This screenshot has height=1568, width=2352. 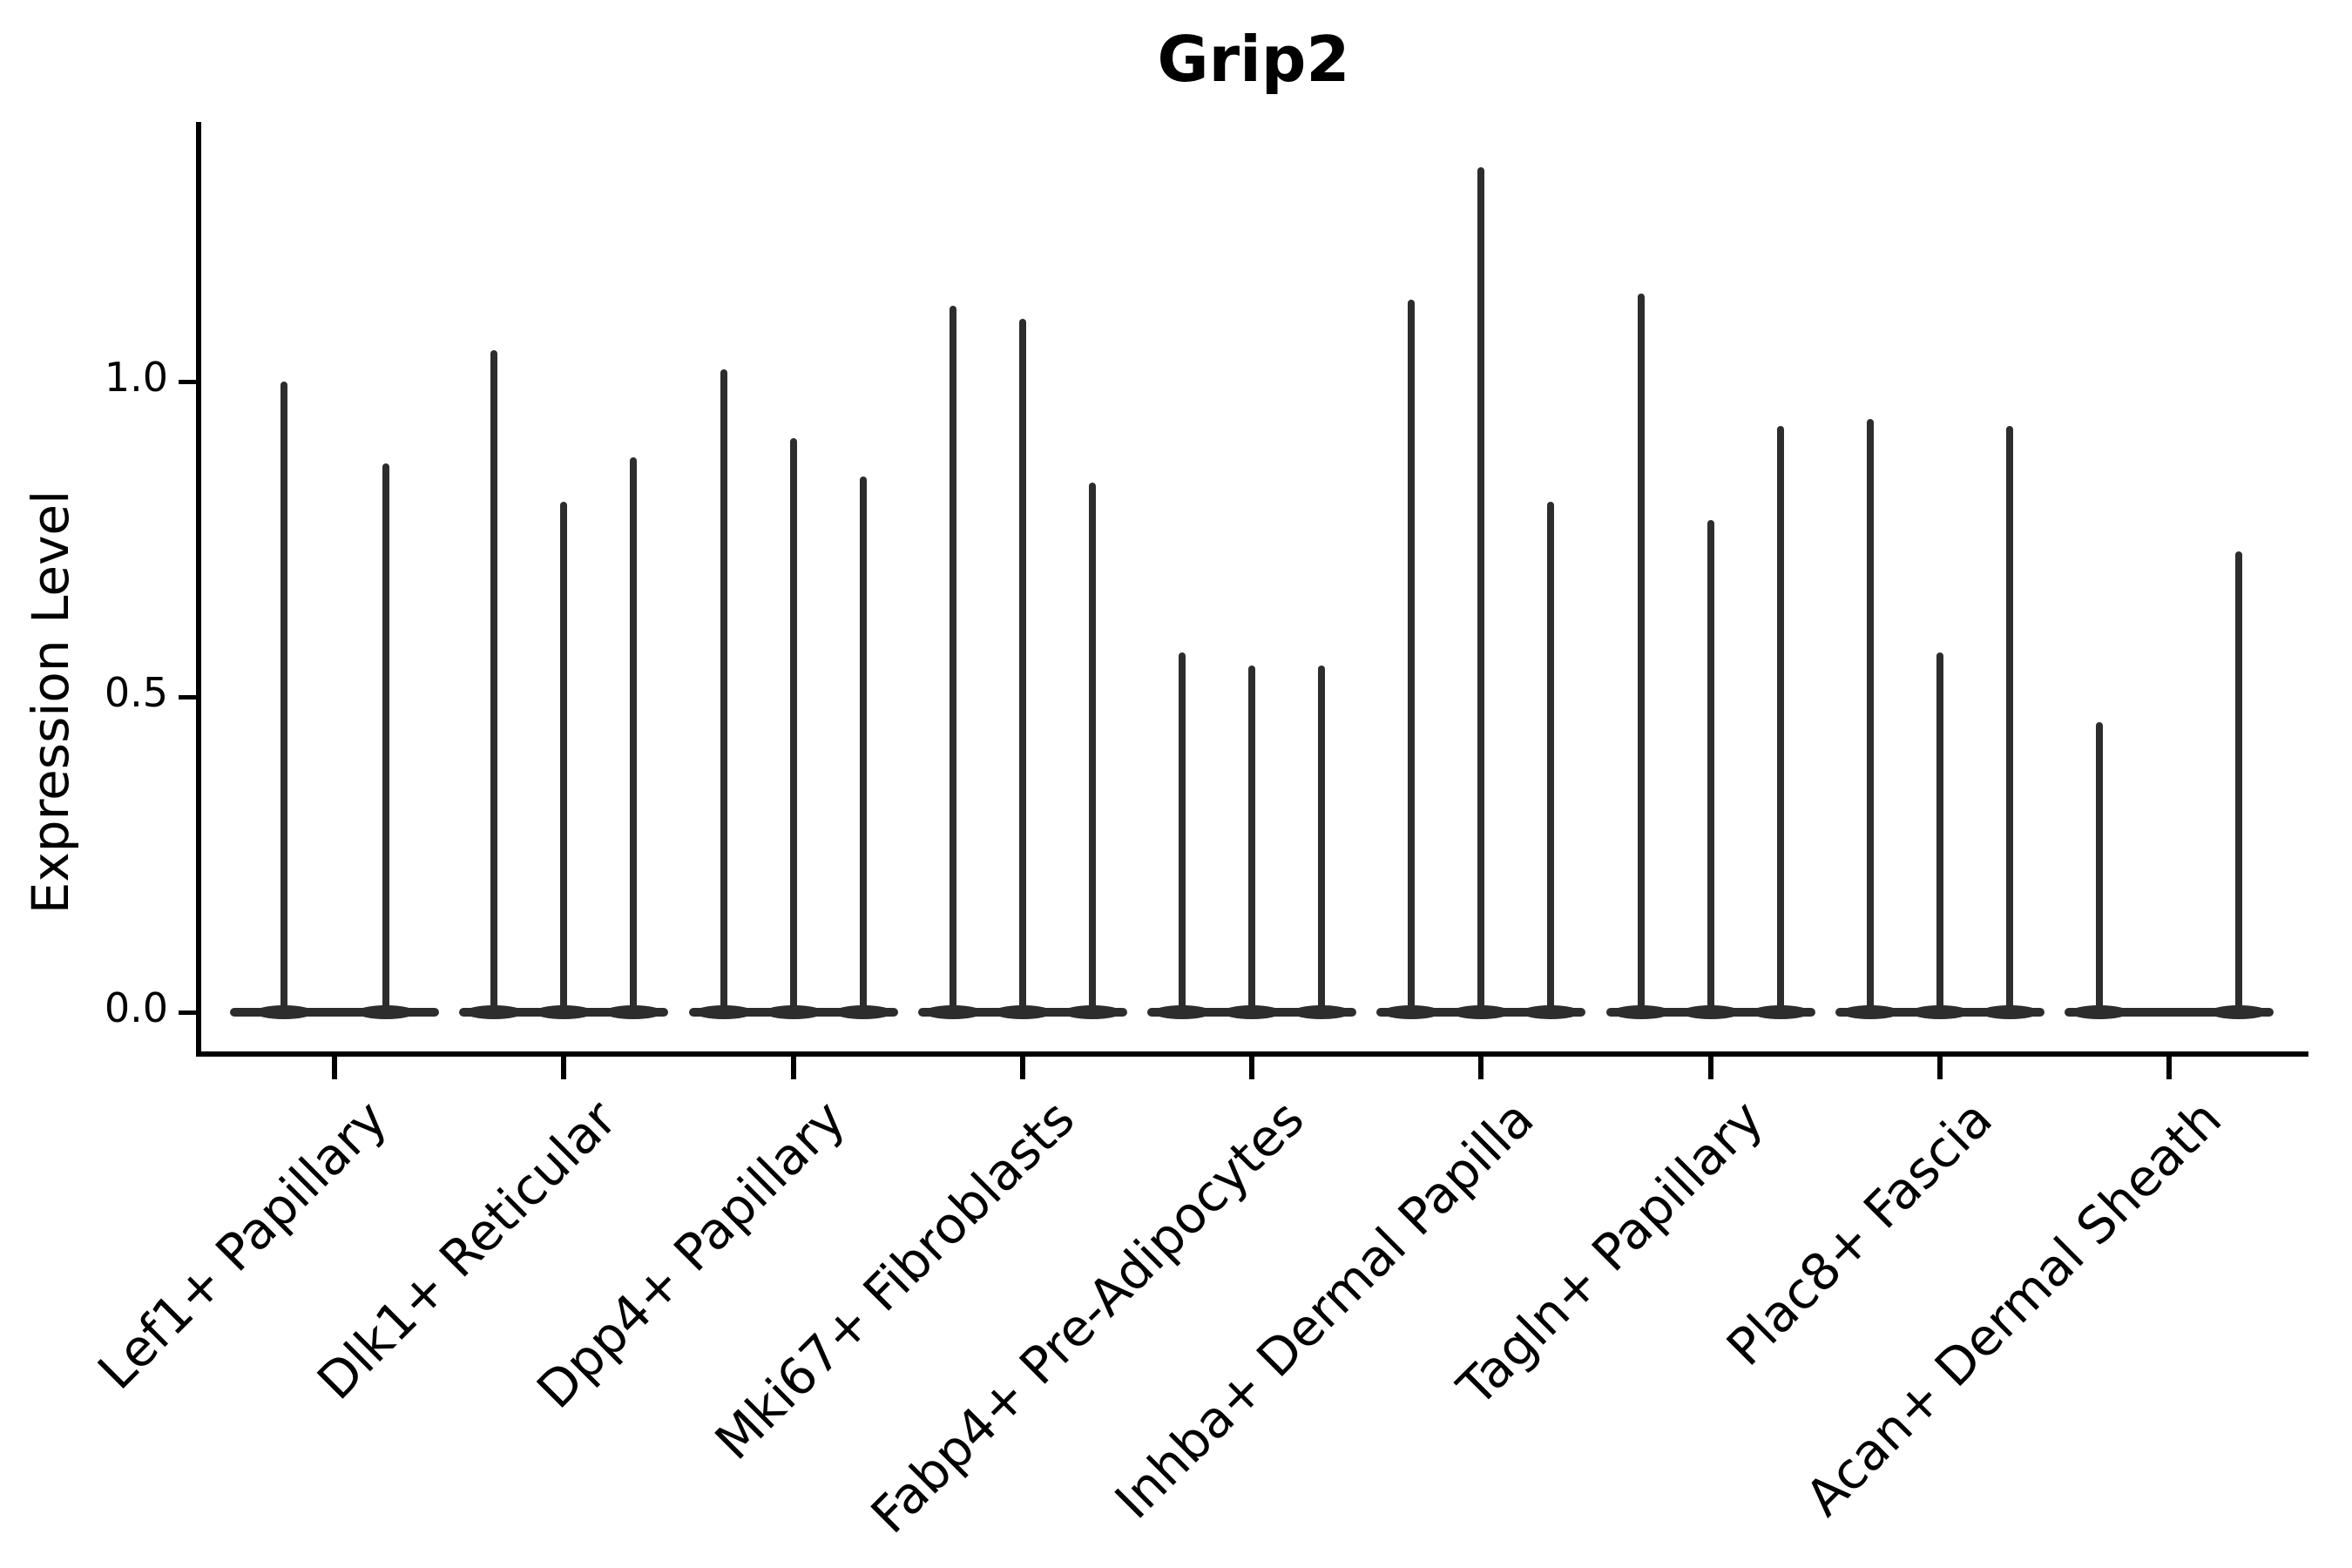 What do you see at coordinates (136, 1007) in the screenshot?
I see `y-tick-label: 0.0` at bounding box center [136, 1007].